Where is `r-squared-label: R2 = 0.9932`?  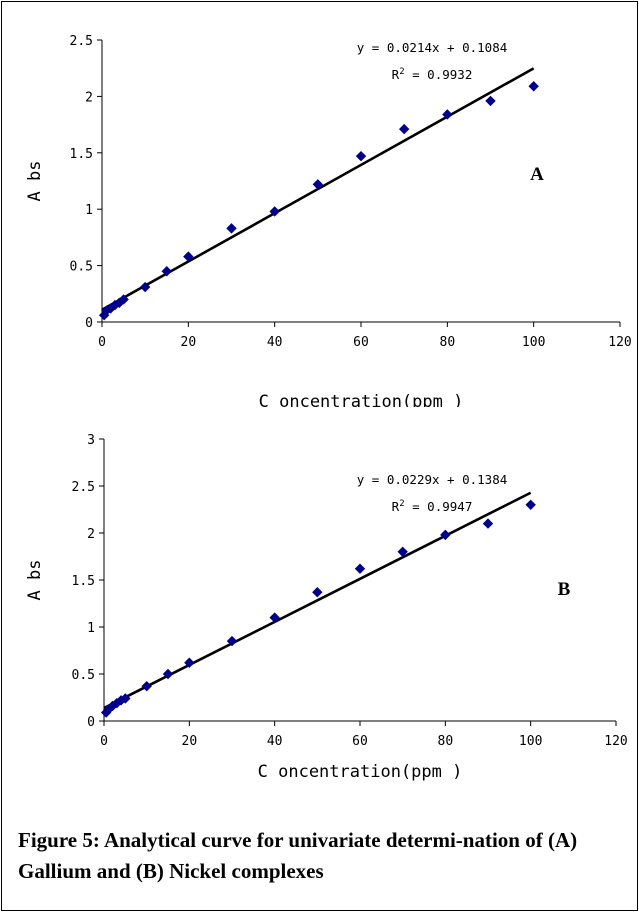
r-squared-label: R2 = 0.9932 is located at coordinates (432, 74).